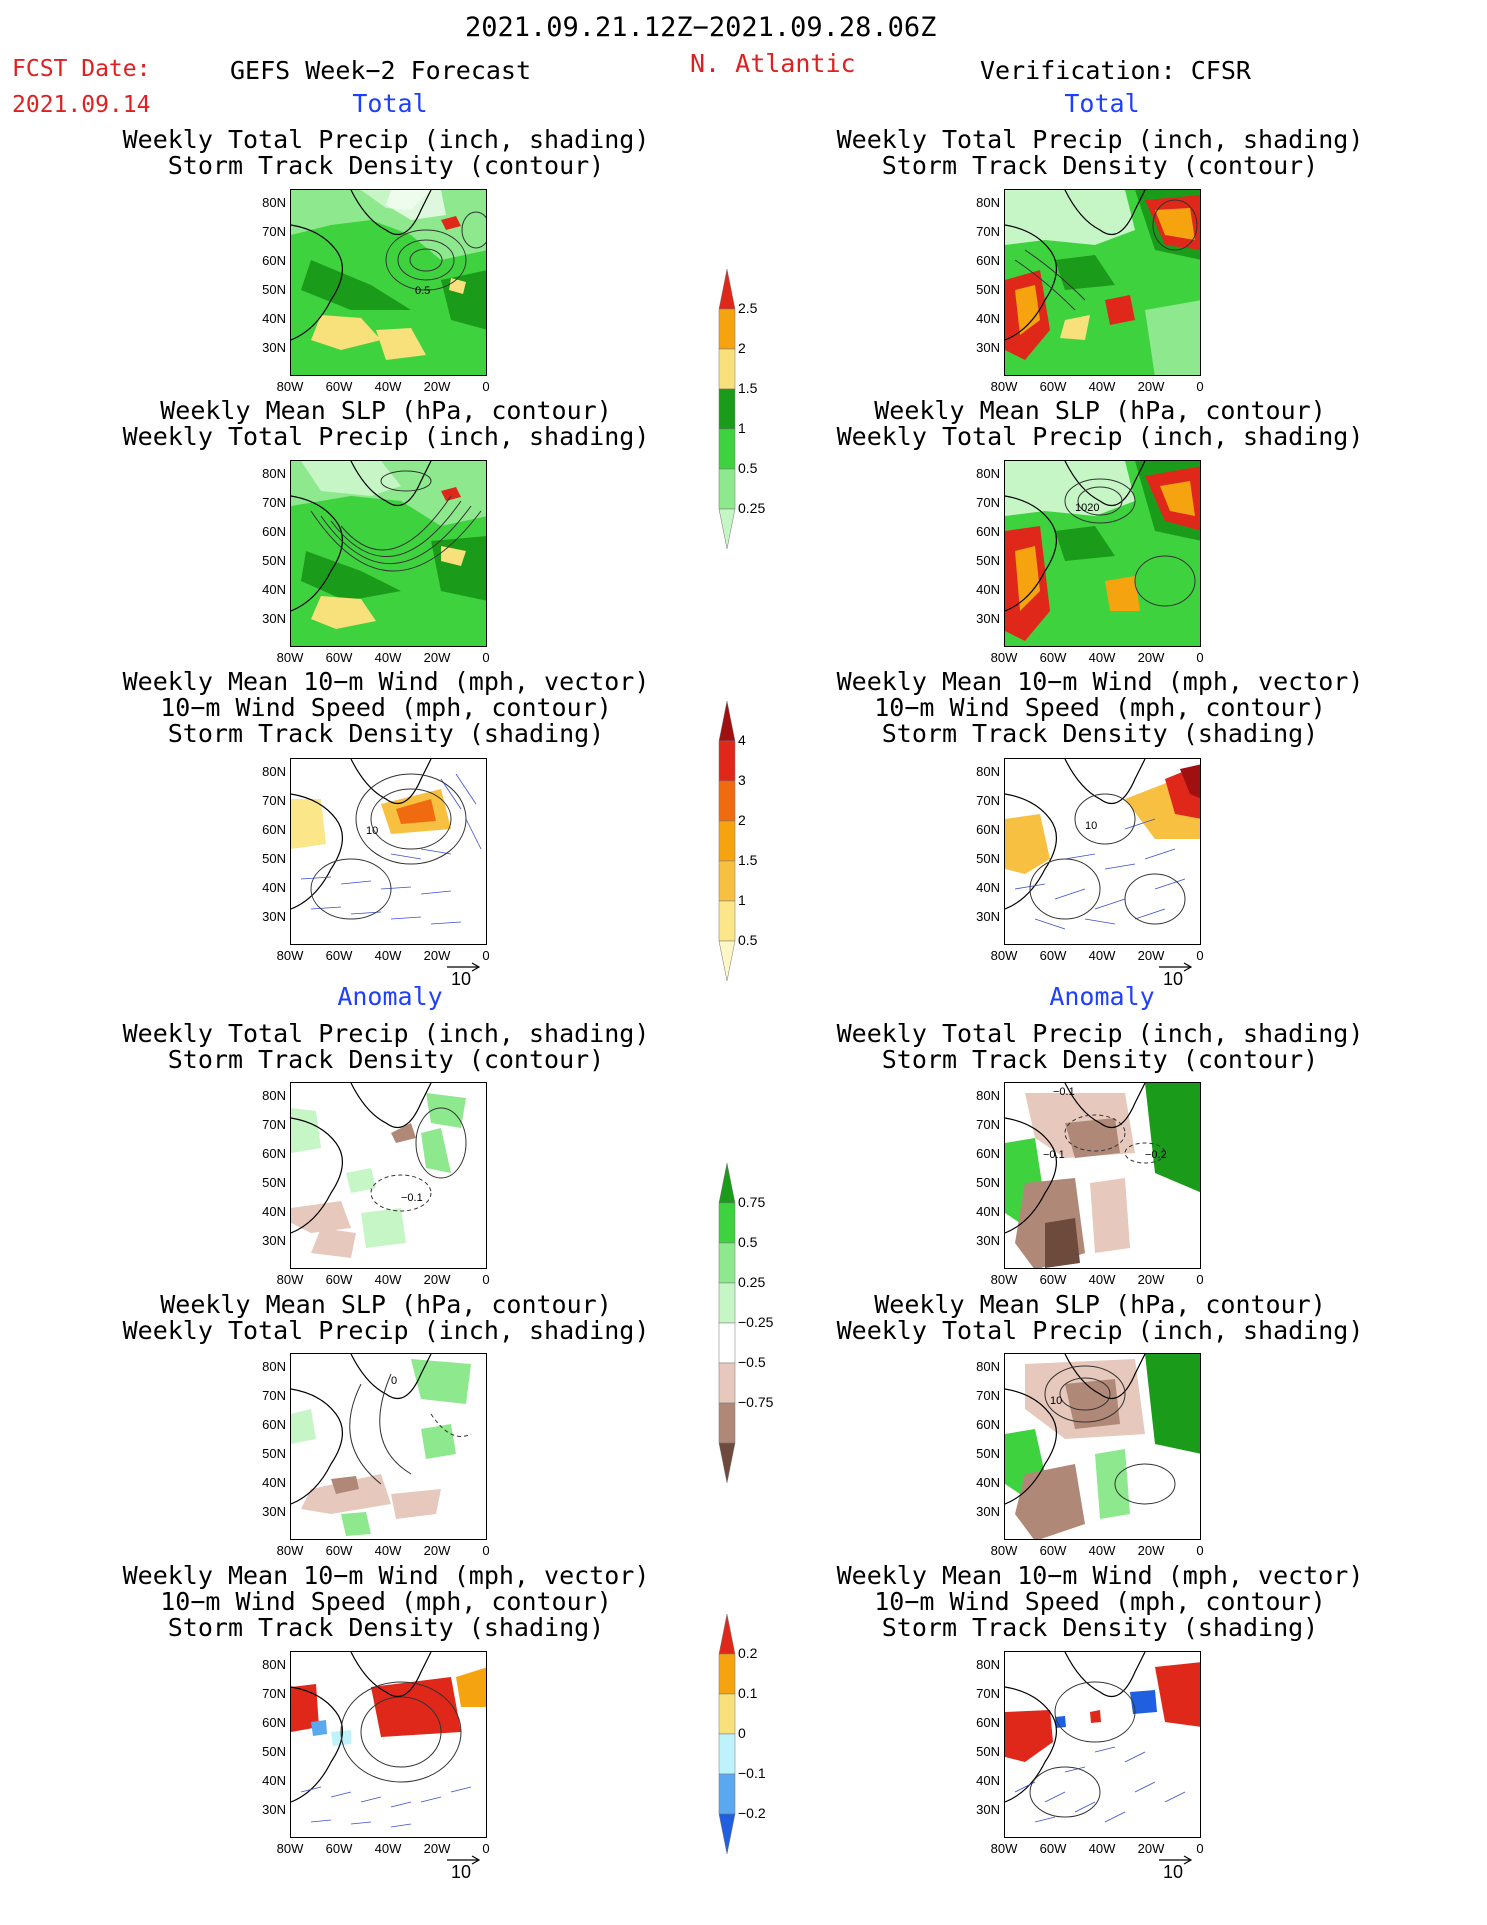  I want to click on contour-label: 0.5, so click(422, 291).